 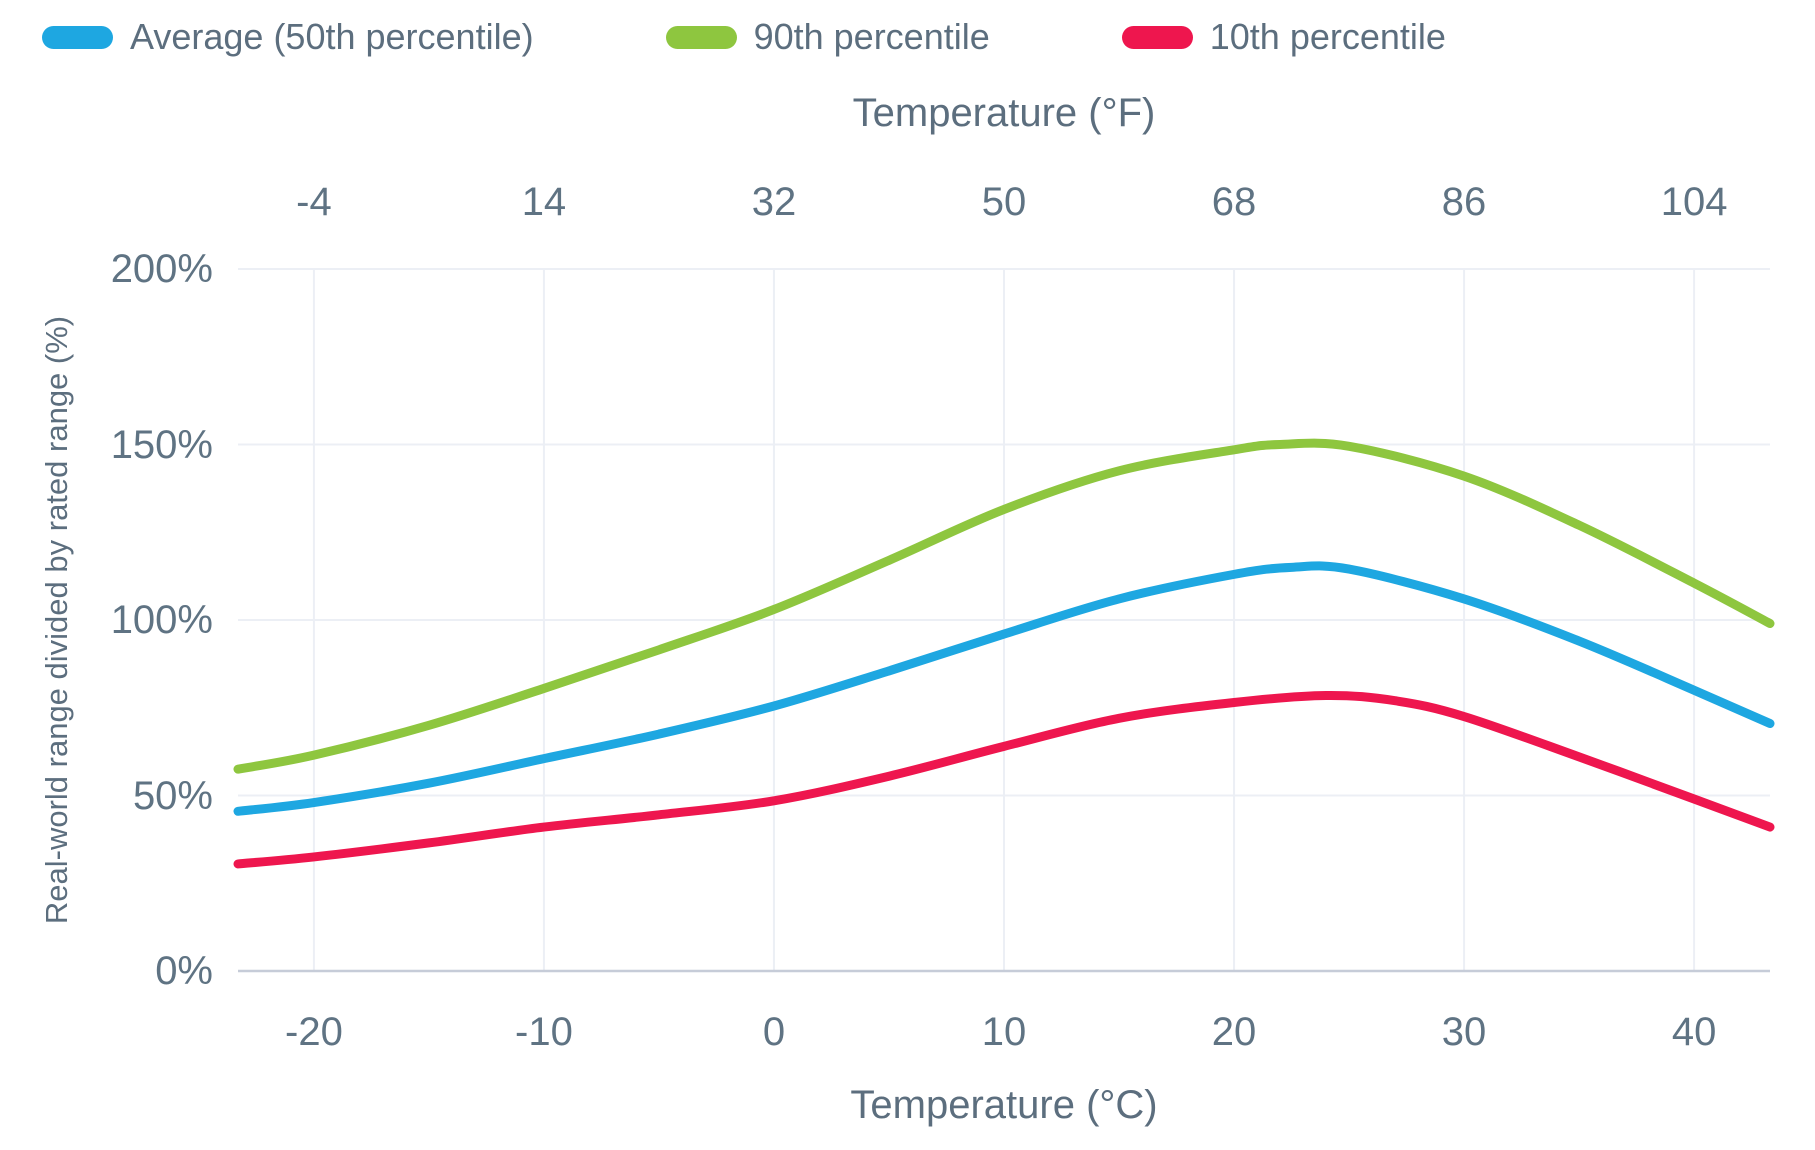 I want to click on legend-item-90th-percentile: 90th percentile, so click(x=827, y=37).